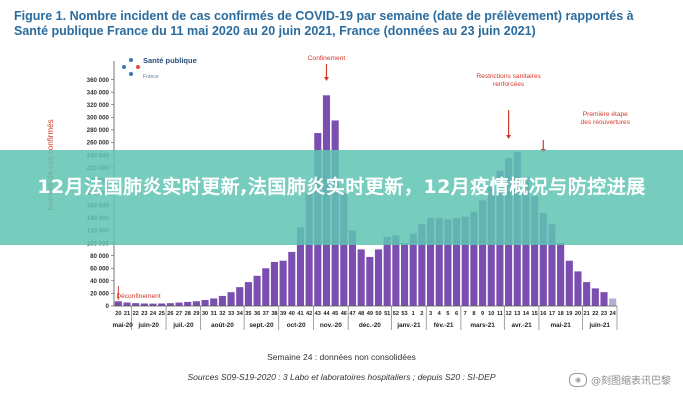  Describe the element at coordinates (482, 314) in the screenshot. I see `week-tick-label: 9` at that location.